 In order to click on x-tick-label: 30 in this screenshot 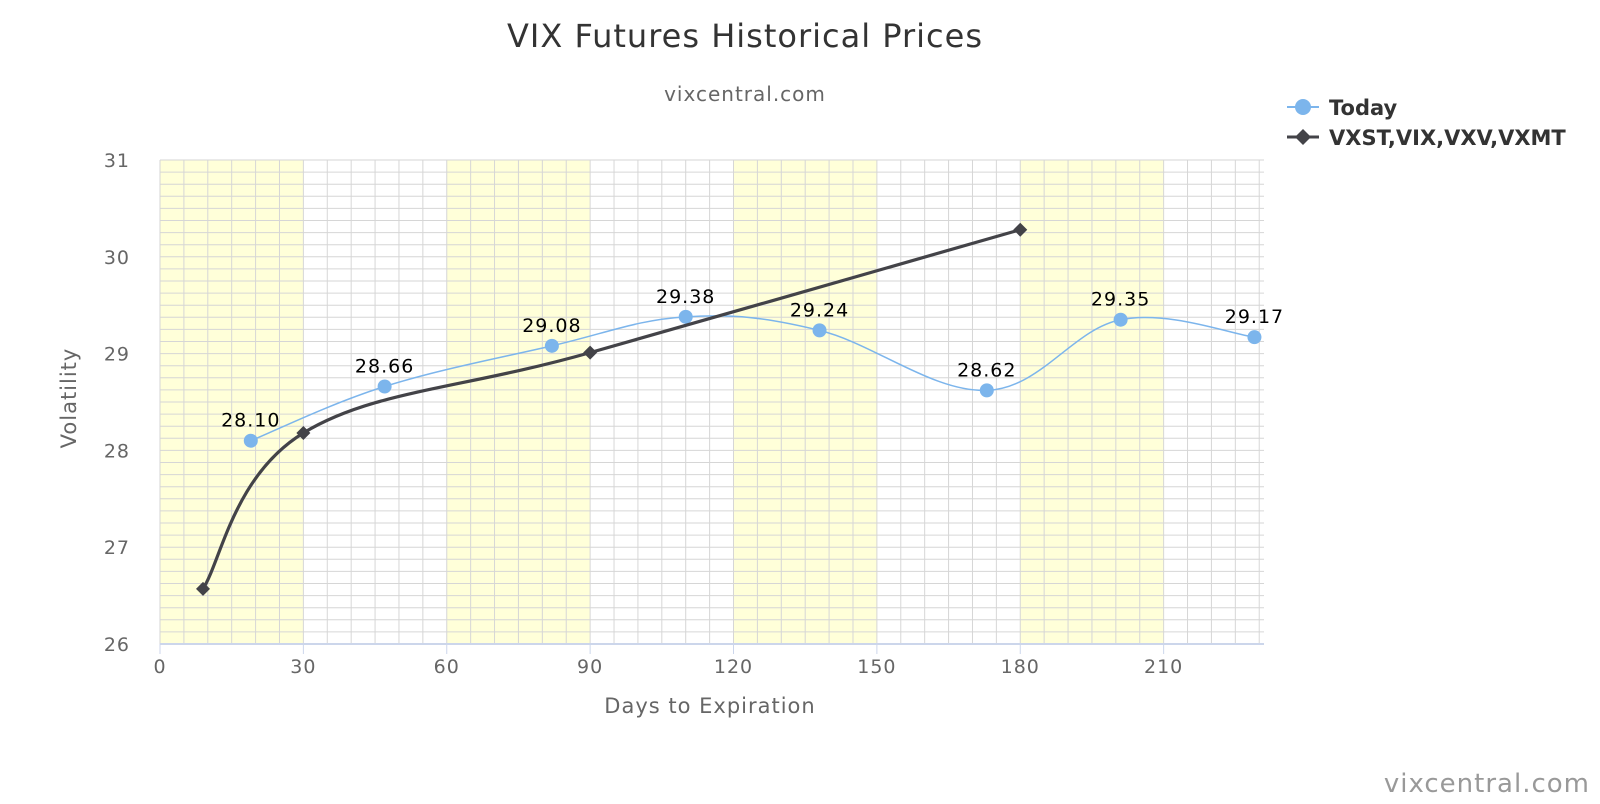, I will do `click(303, 667)`.